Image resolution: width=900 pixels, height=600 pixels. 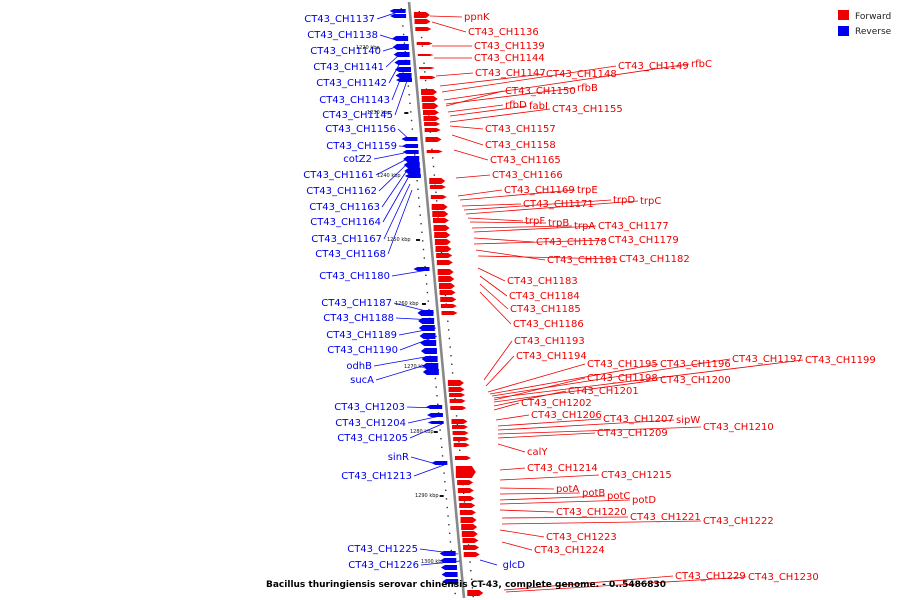 I want to click on forward-gene-label: rfbD, so click(x=516, y=105).